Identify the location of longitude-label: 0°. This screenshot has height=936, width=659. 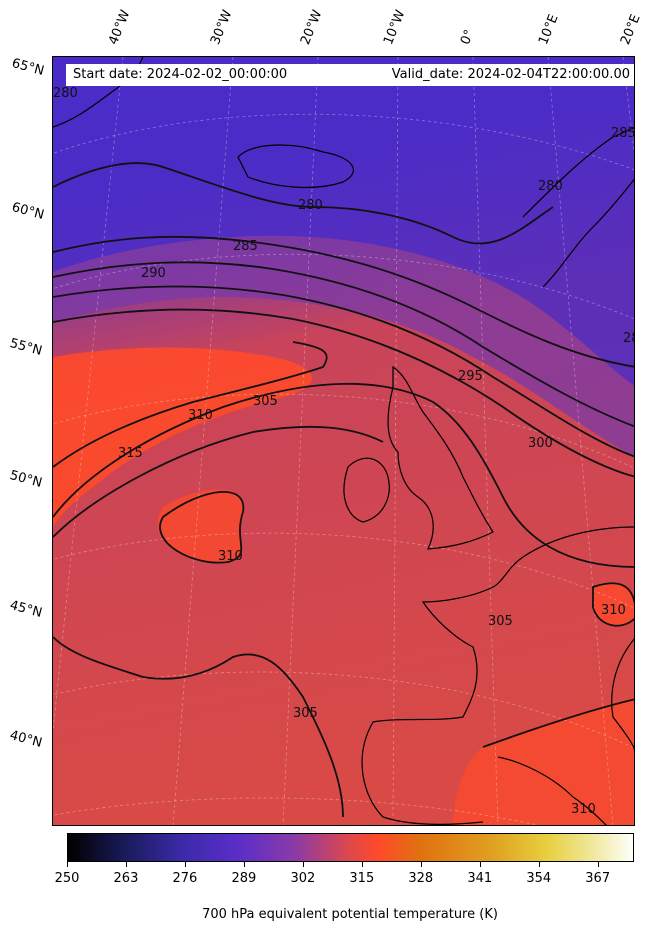
(468, 37).